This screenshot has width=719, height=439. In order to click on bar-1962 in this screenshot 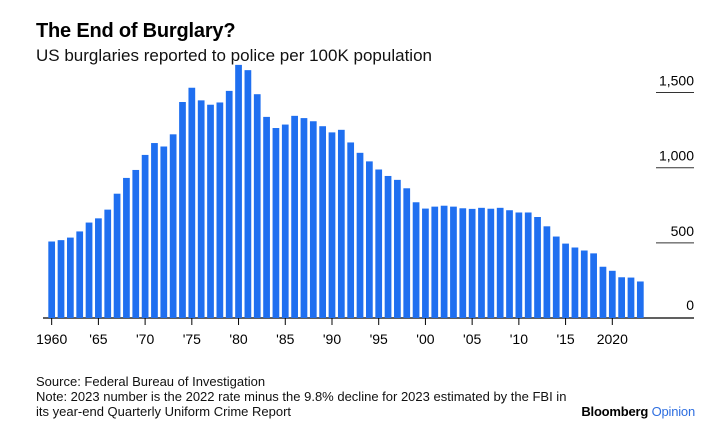, I will do `click(70, 277)`.